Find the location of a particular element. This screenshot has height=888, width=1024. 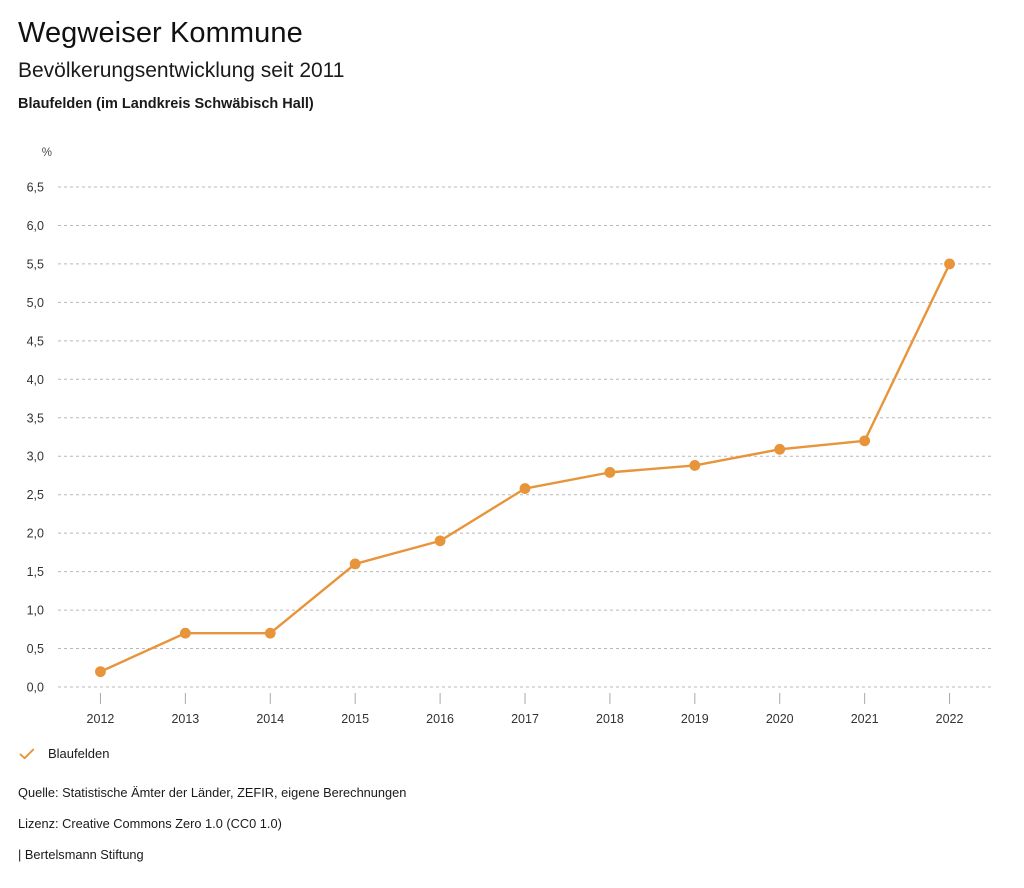

y-axis-tick-label: 5,0 is located at coordinates (35, 303).